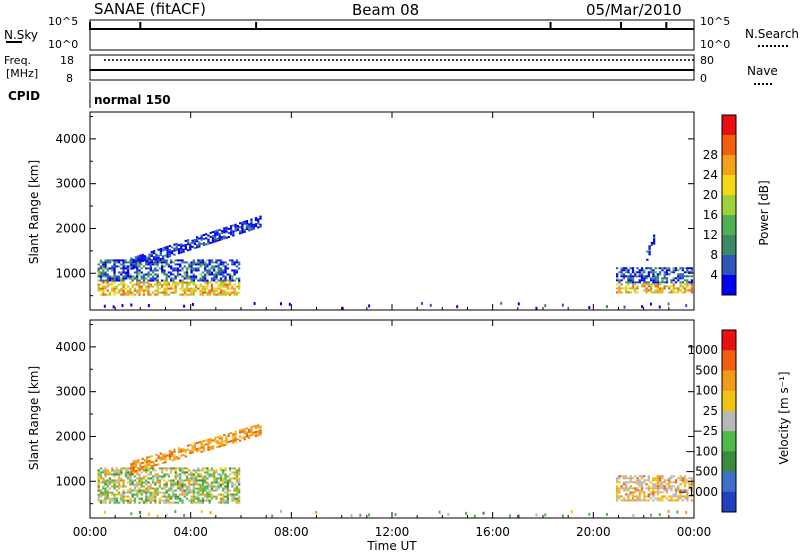 The height and width of the screenshot is (554, 800). Describe the element at coordinates (291, 532) in the screenshot. I see `x-tick-label: 08:00` at that location.